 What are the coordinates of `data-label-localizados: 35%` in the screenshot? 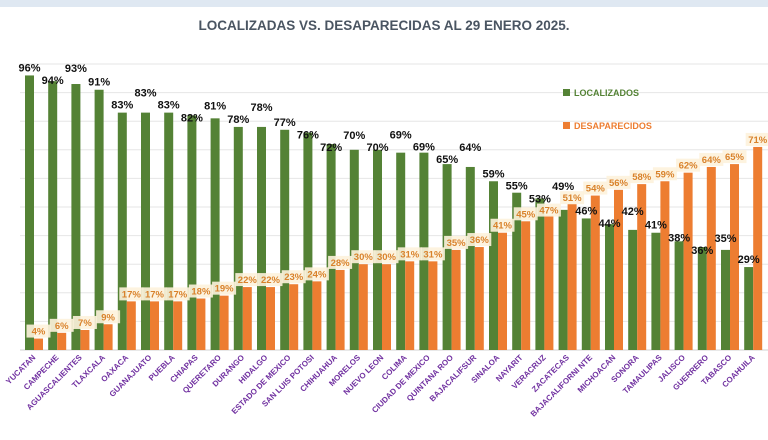 It's located at (725, 239).